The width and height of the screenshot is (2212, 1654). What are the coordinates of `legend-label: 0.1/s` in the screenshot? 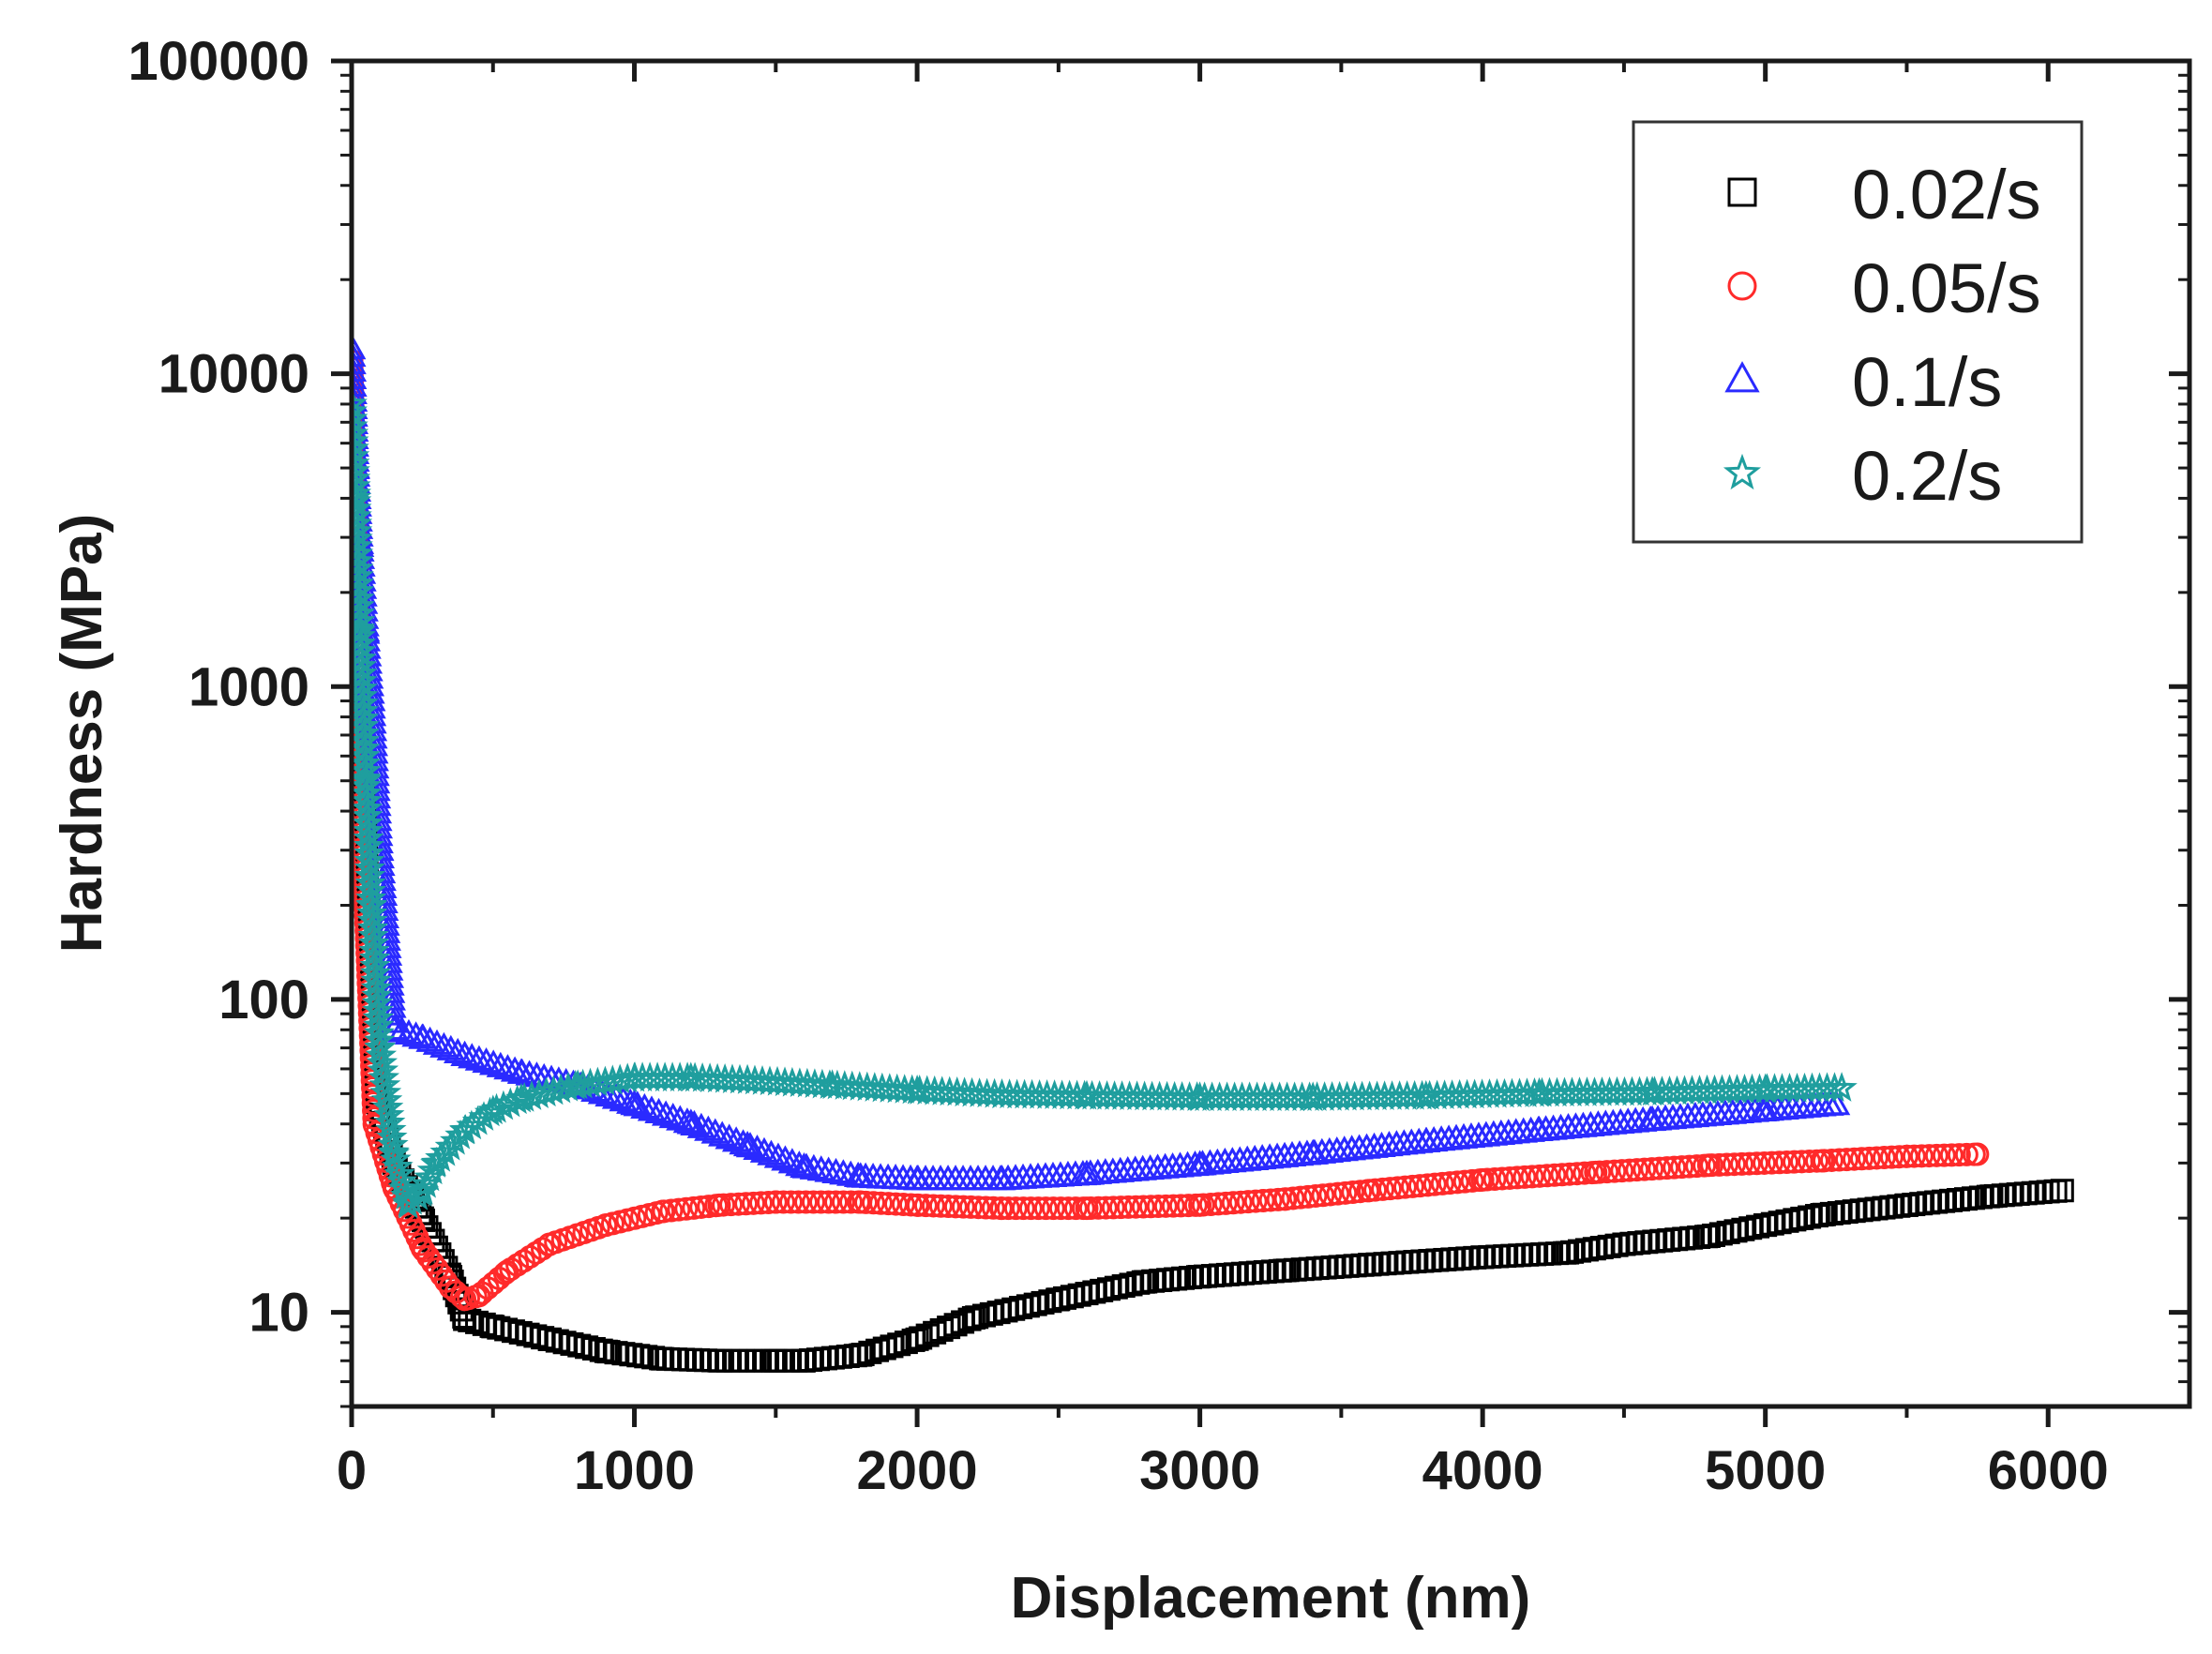 It's located at (1927, 382).